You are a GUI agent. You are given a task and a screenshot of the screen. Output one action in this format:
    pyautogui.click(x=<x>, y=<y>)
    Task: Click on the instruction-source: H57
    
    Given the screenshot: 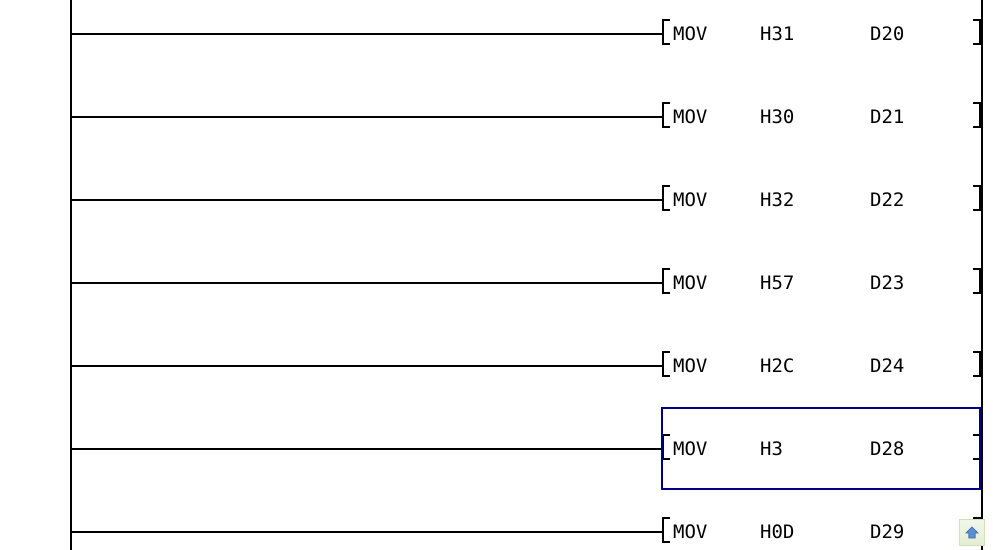 What is the action you would take?
    pyautogui.click(x=777, y=283)
    